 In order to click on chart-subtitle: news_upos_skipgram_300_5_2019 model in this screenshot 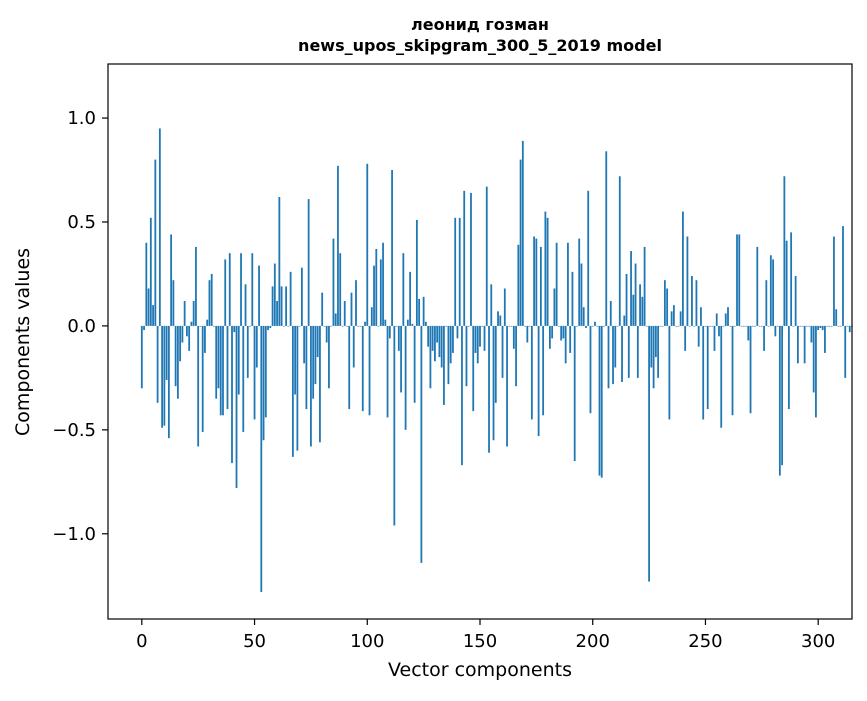, I will do `click(480, 45)`.